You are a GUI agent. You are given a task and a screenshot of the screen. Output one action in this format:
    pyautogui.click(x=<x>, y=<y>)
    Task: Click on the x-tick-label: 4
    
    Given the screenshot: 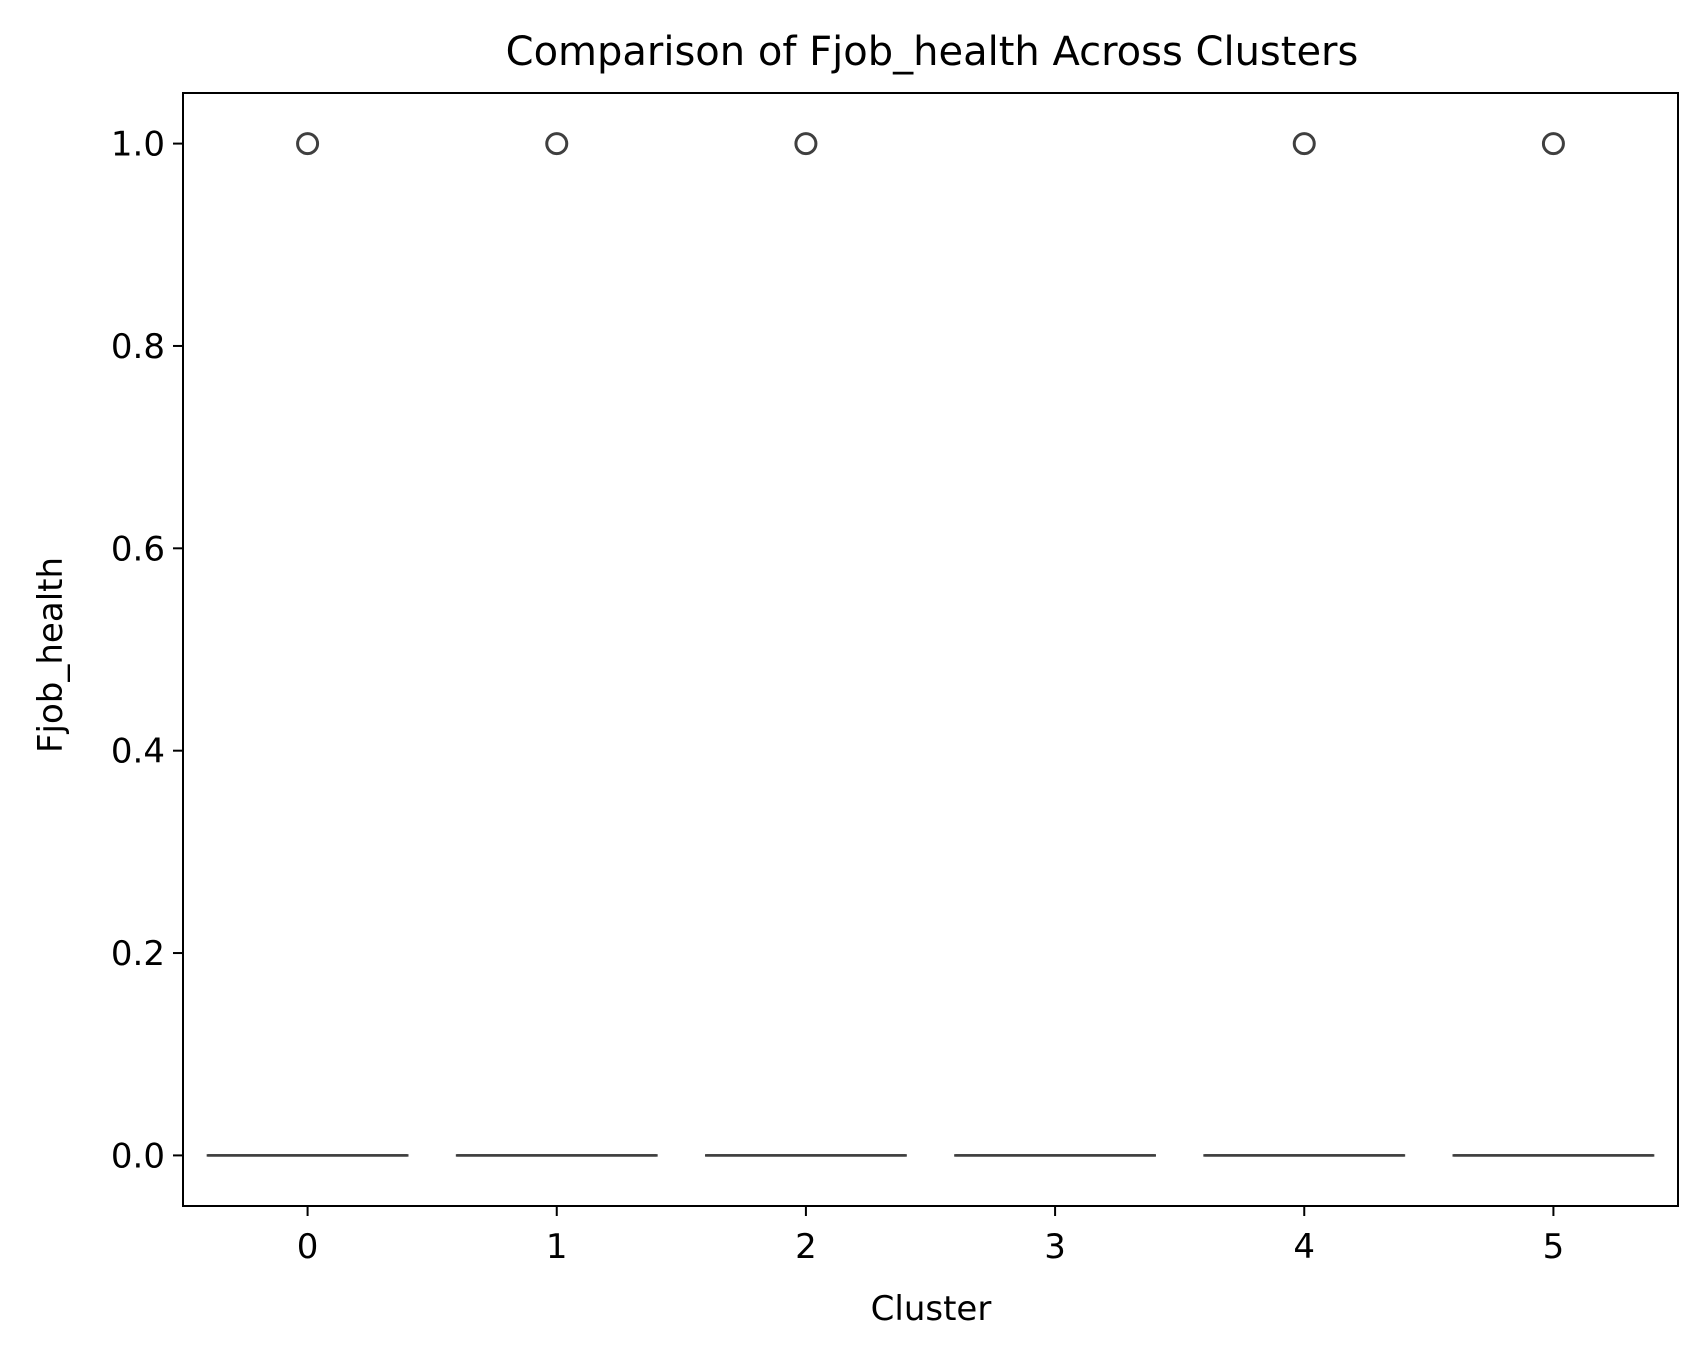 What is the action you would take?
    pyautogui.click(x=1304, y=1247)
    